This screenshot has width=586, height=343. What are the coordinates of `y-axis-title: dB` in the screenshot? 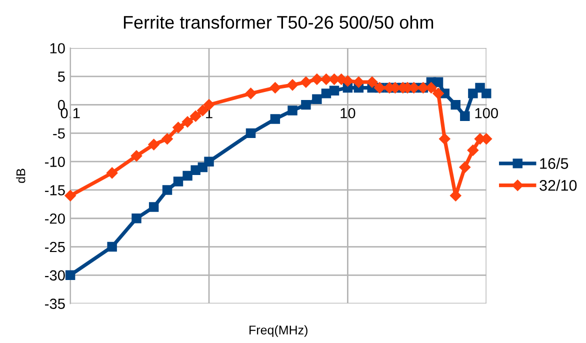 It's located at (21, 175).